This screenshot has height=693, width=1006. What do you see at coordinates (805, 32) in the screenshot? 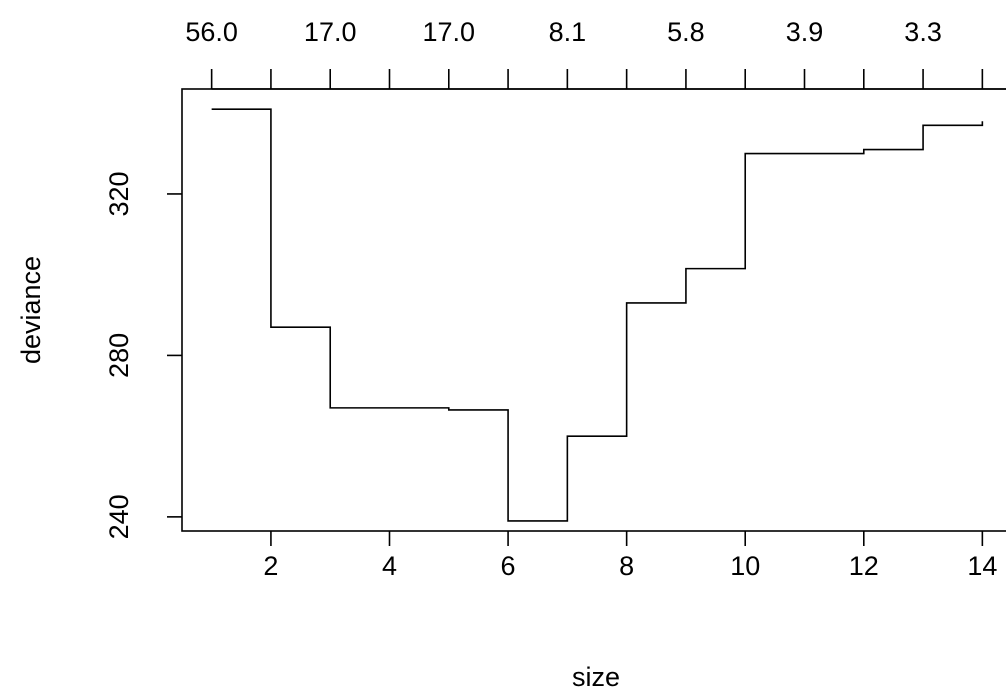
I see `top-tick-label: 3.9` at bounding box center [805, 32].